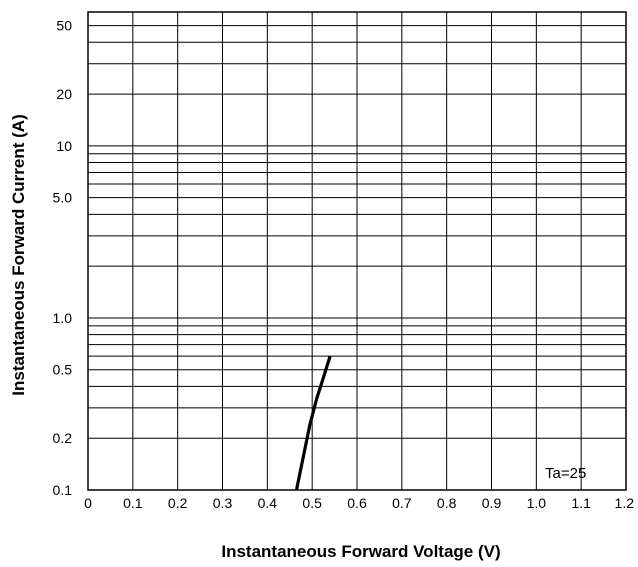 The image size is (638, 567). What do you see at coordinates (63, 438) in the screenshot?
I see `y-tick-label: 0.2` at bounding box center [63, 438].